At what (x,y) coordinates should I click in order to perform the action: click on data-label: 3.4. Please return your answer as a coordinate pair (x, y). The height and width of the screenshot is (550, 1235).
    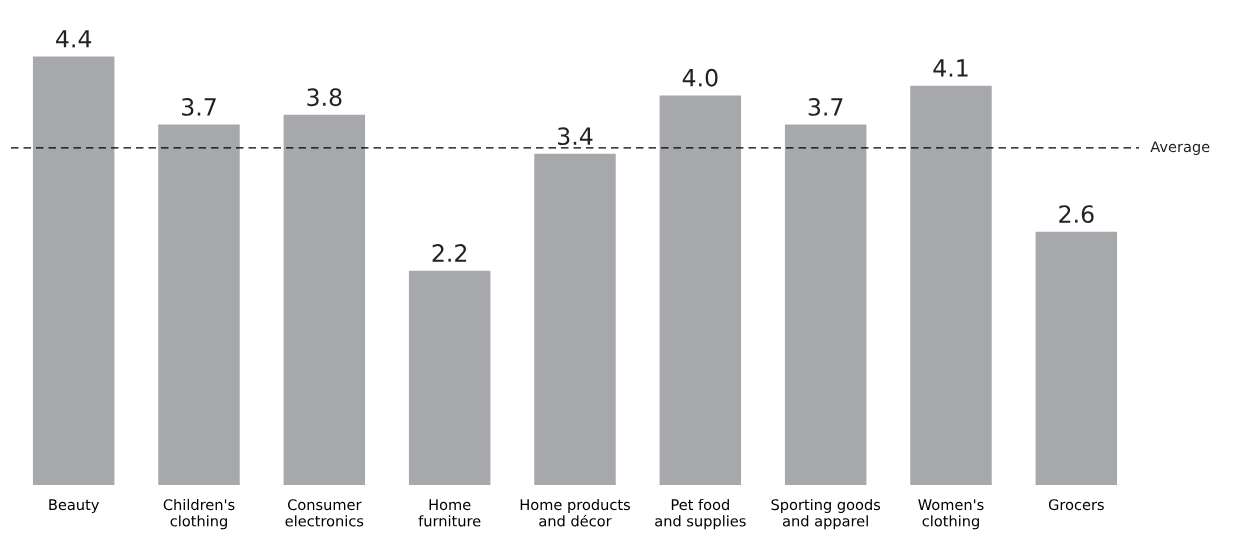
    Looking at the image, I should click on (575, 136).